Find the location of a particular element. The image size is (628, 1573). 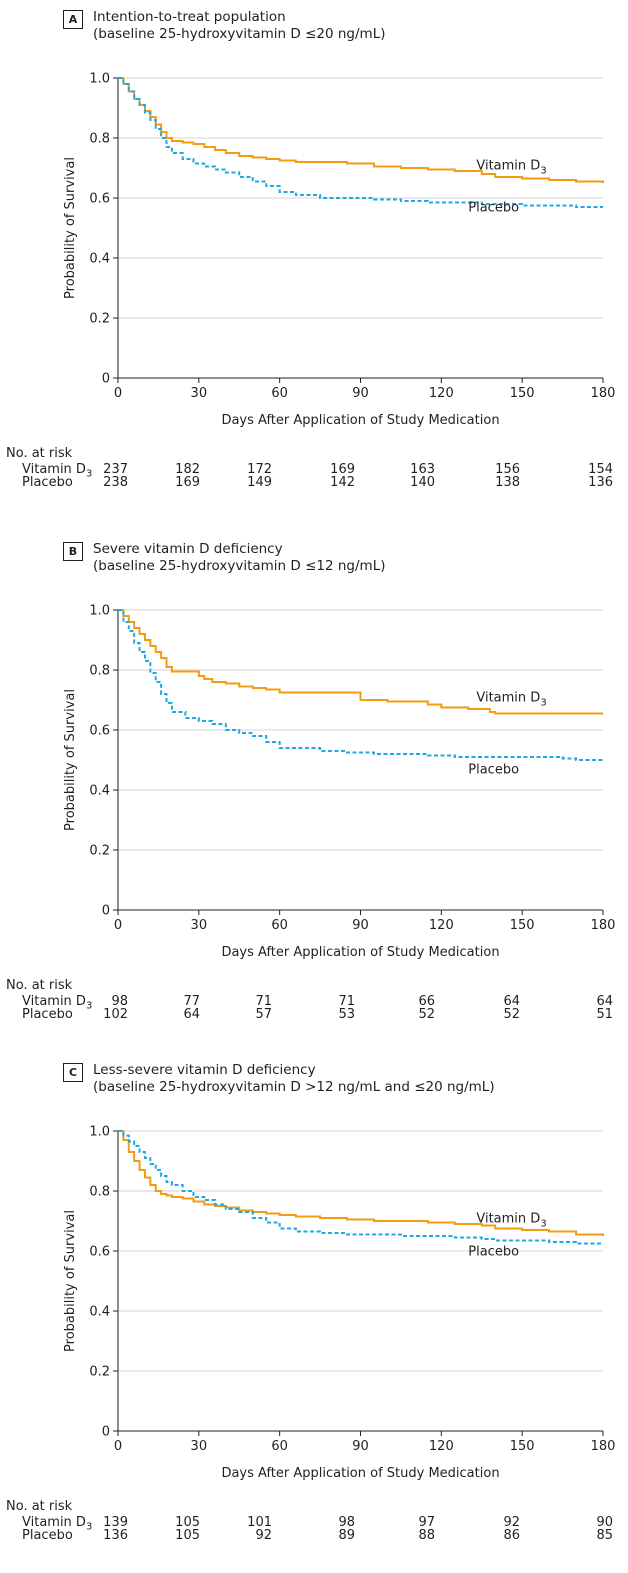

at-risk-row: Placebo 238 169 149 142 140 138 136 is located at coordinates (314, 483).